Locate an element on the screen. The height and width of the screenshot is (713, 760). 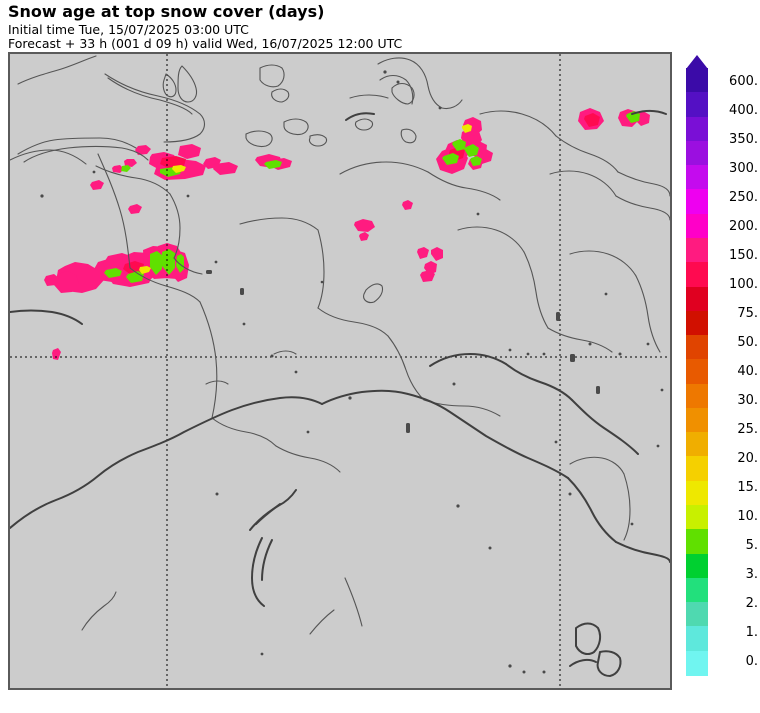
colorbar-tick-label: 0. is located at coordinates (751, 661).